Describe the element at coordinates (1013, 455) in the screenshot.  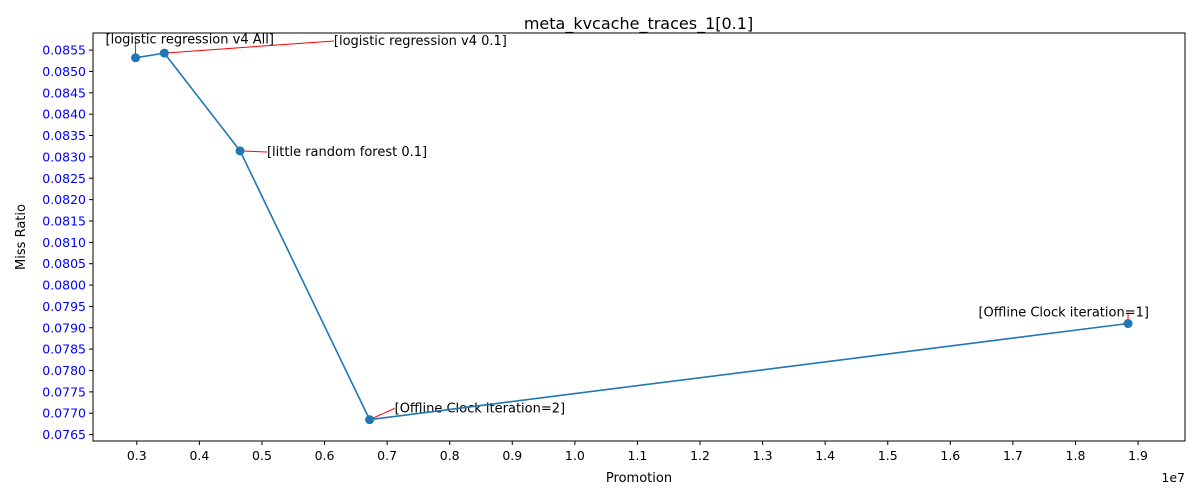
I see `x-tick-label: 1.7` at that location.